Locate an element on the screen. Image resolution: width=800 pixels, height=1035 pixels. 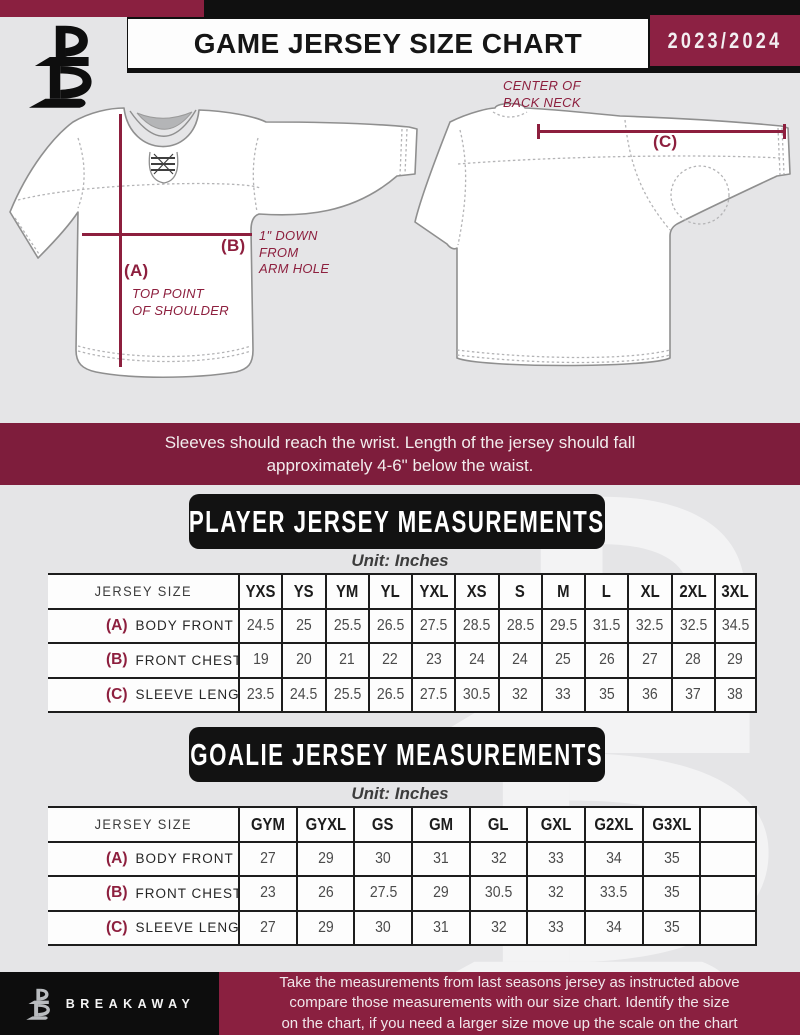
value-cell: 33.5 is located at coordinates (612, 894).